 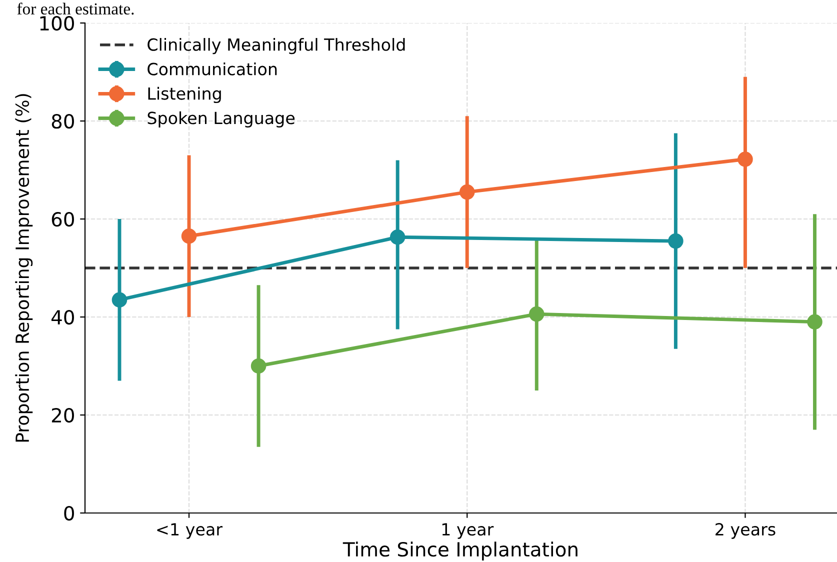 I want to click on x-axis-title: Time Since Implantation, so click(x=460, y=551).